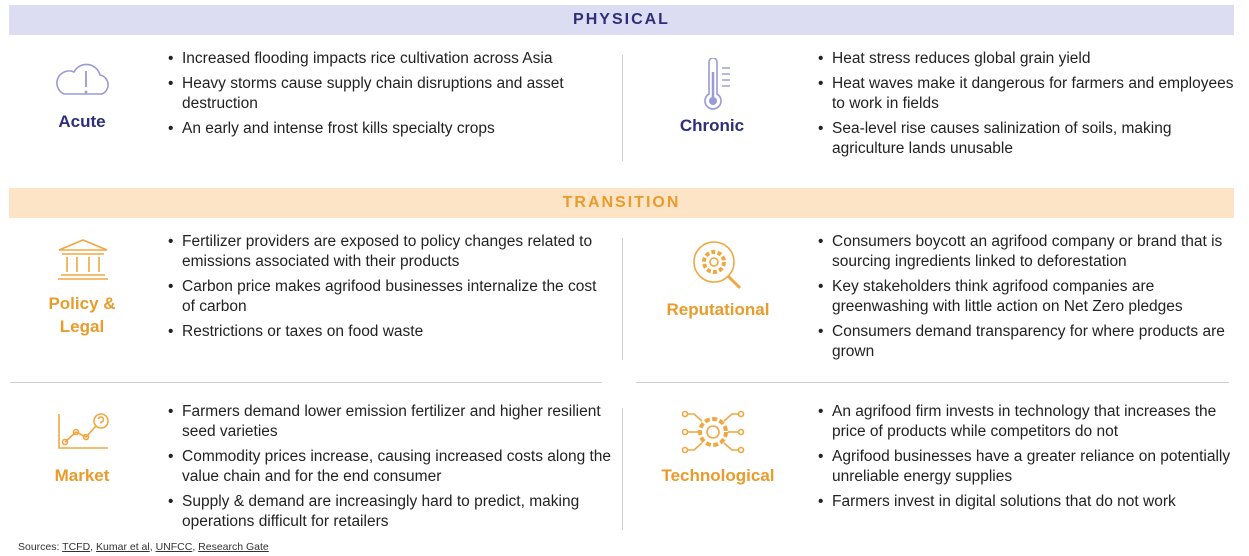 The image size is (1249, 556). What do you see at coordinates (717, 84) in the screenshot?
I see `thermometer-icon` at bounding box center [717, 84].